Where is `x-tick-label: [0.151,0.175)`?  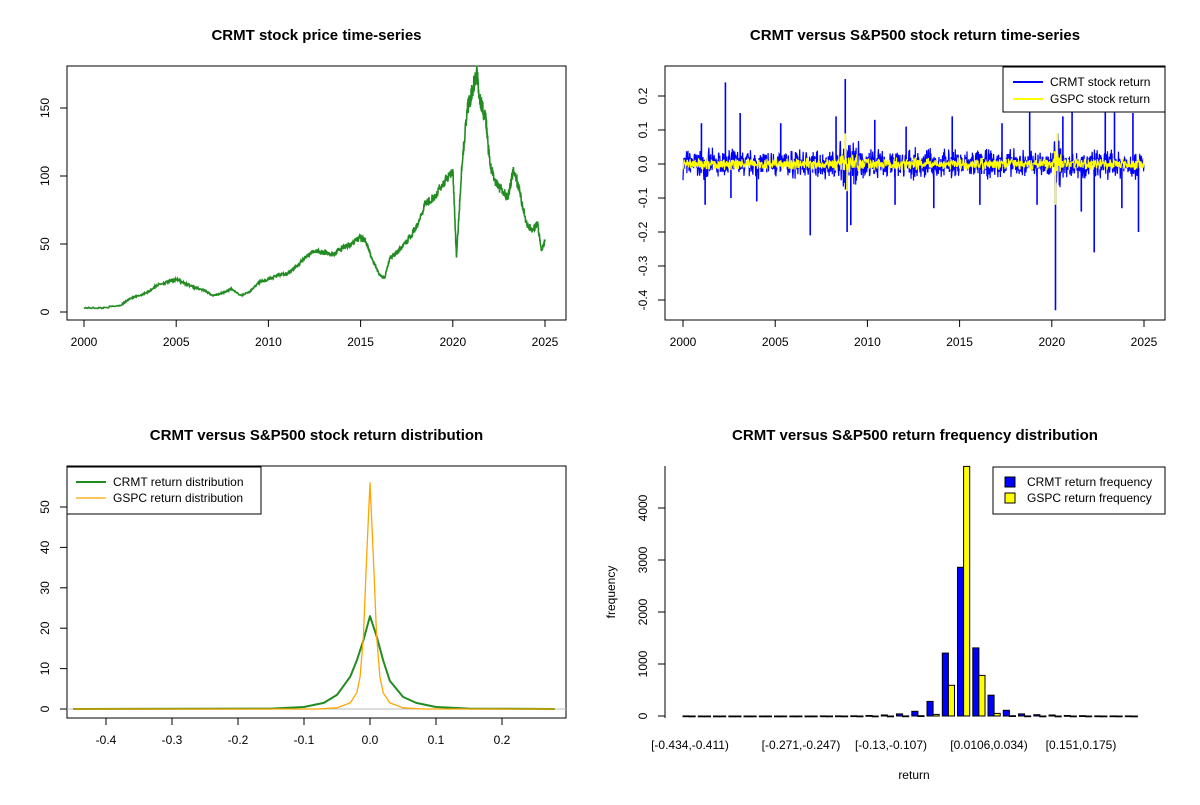
x-tick-label: [0.151,0.175) is located at coordinates (1081, 745).